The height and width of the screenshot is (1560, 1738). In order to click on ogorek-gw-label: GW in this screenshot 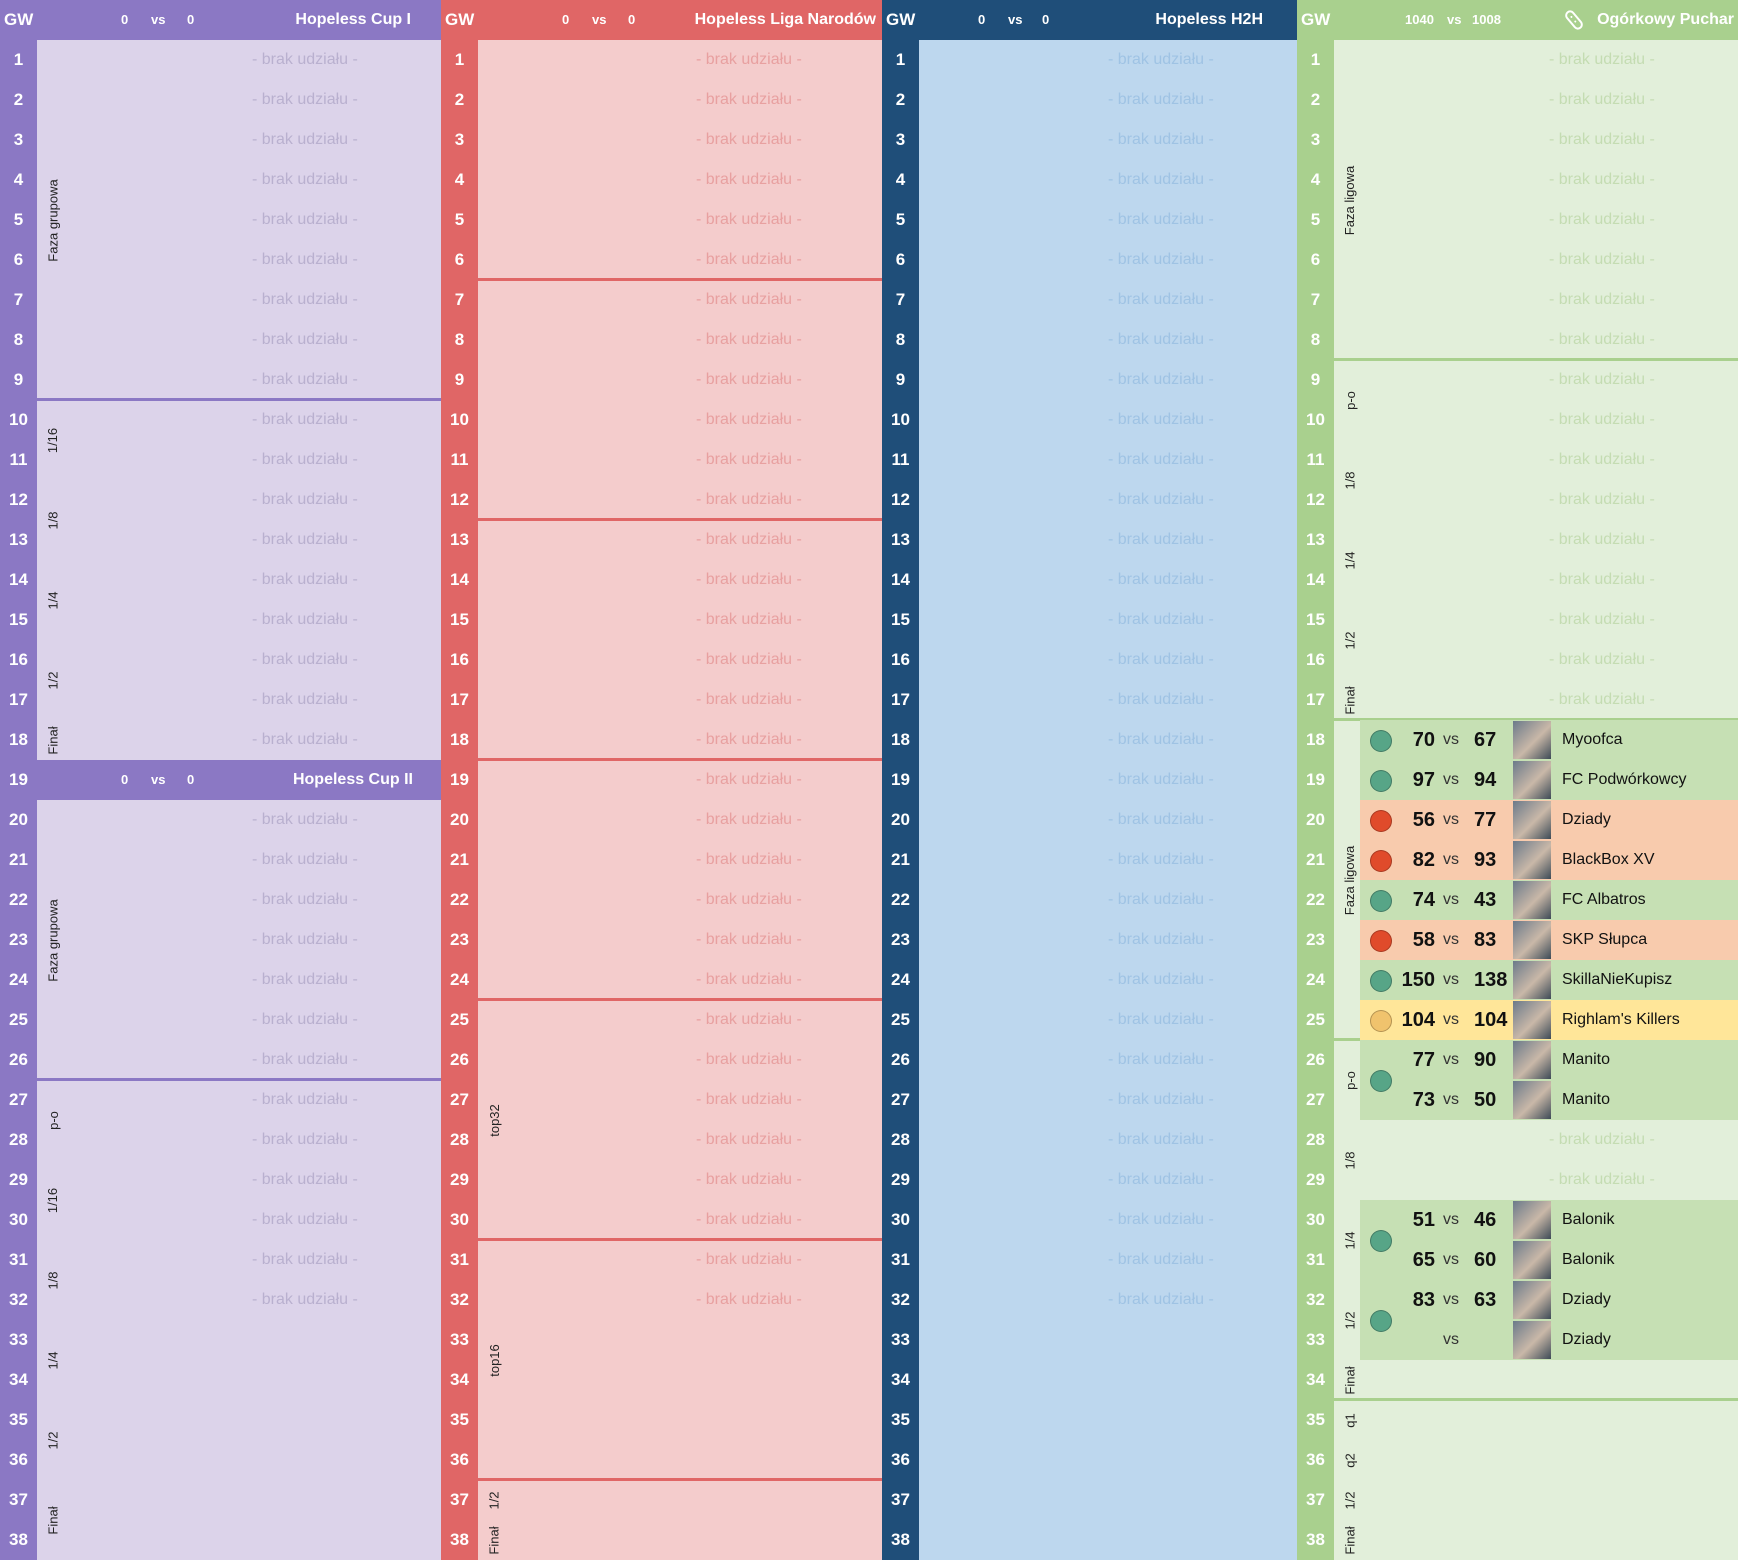, I will do `click(1316, 19)`.